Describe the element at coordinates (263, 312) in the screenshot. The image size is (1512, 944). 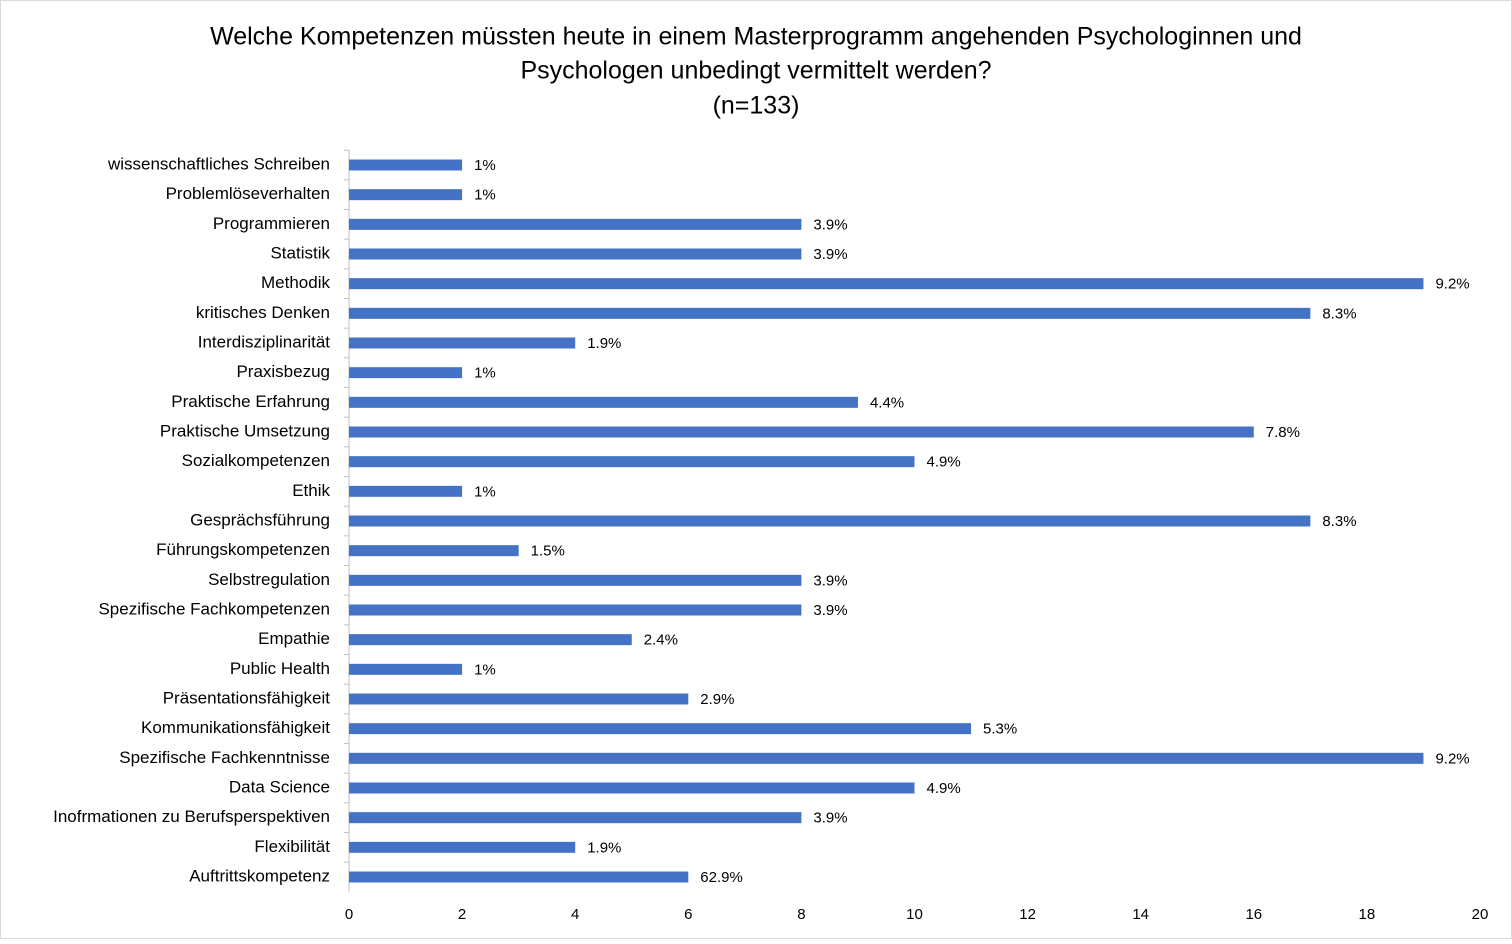
I see `y-tick-label: kritisches Denken` at that location.